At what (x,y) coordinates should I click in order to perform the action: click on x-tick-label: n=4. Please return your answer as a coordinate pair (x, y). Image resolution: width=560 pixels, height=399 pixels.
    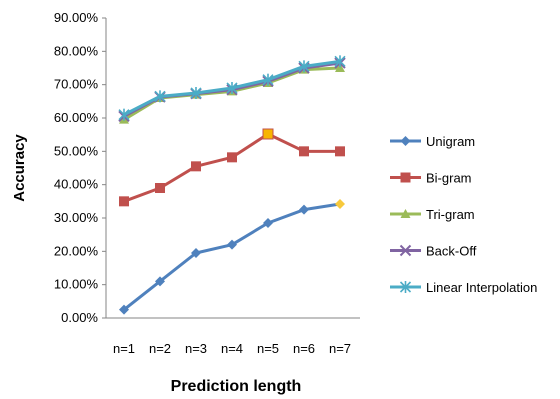
    Looking at the image, I should click on (232, 348).